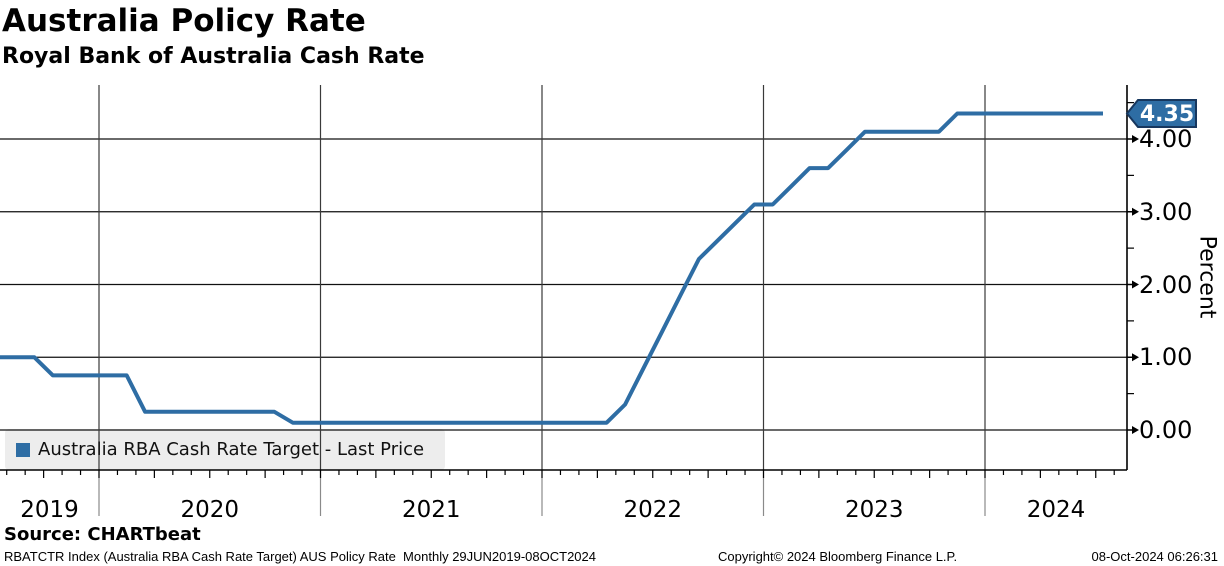  I want to click on y-axis-label: 3.00, so click(1166, 211).